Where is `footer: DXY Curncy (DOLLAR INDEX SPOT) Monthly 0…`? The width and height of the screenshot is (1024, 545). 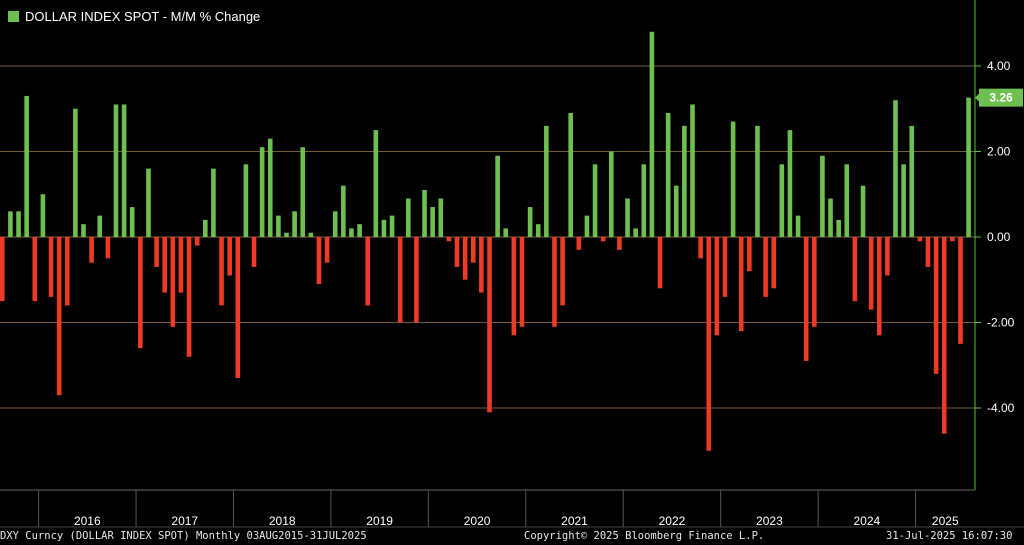
footer: DXY Curncy (DOLLAR INDEX SPOT) Monthly 0… is located at coordinates (512, 536).